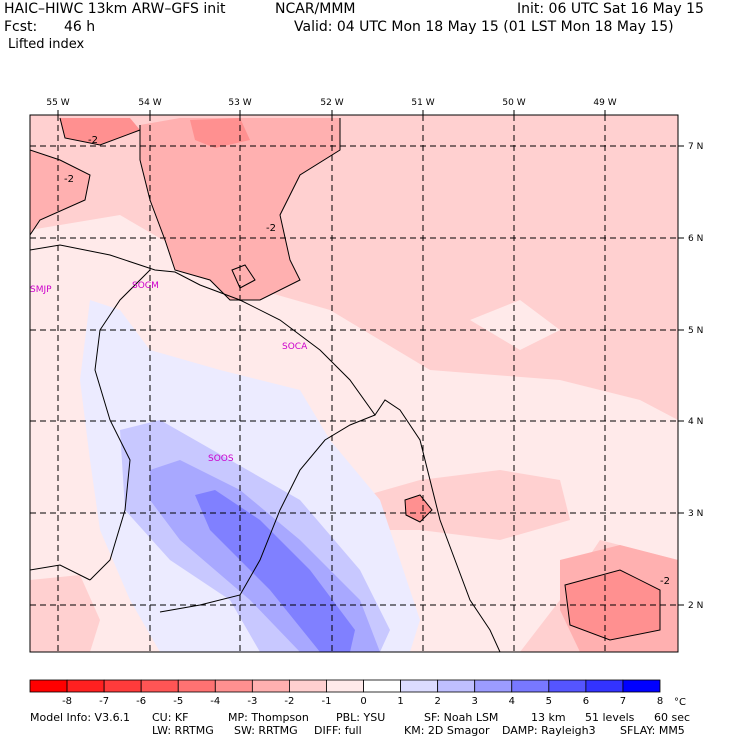 The image size is (740, 740). I want to click on station-soos: SOOS, so click(221, 459).